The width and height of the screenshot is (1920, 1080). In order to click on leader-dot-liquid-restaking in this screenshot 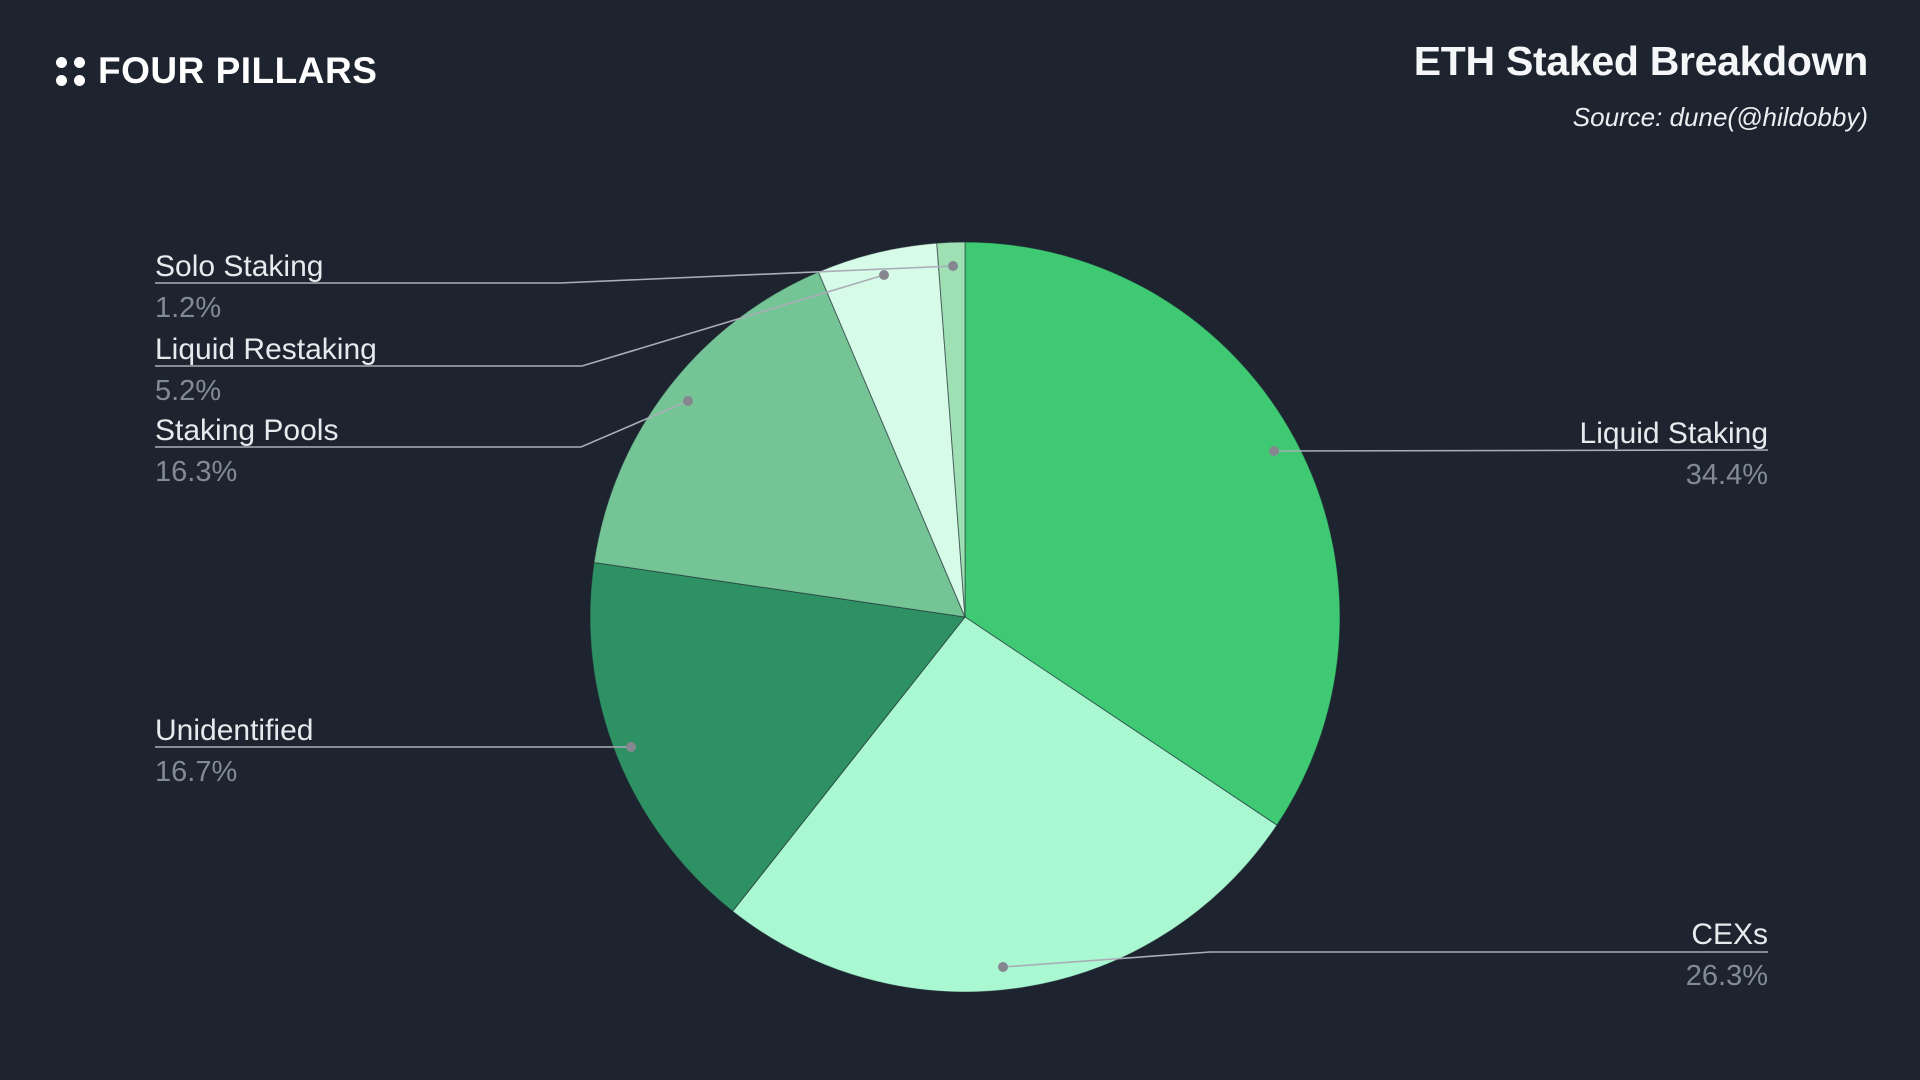, I will do `click(884, 275)`.